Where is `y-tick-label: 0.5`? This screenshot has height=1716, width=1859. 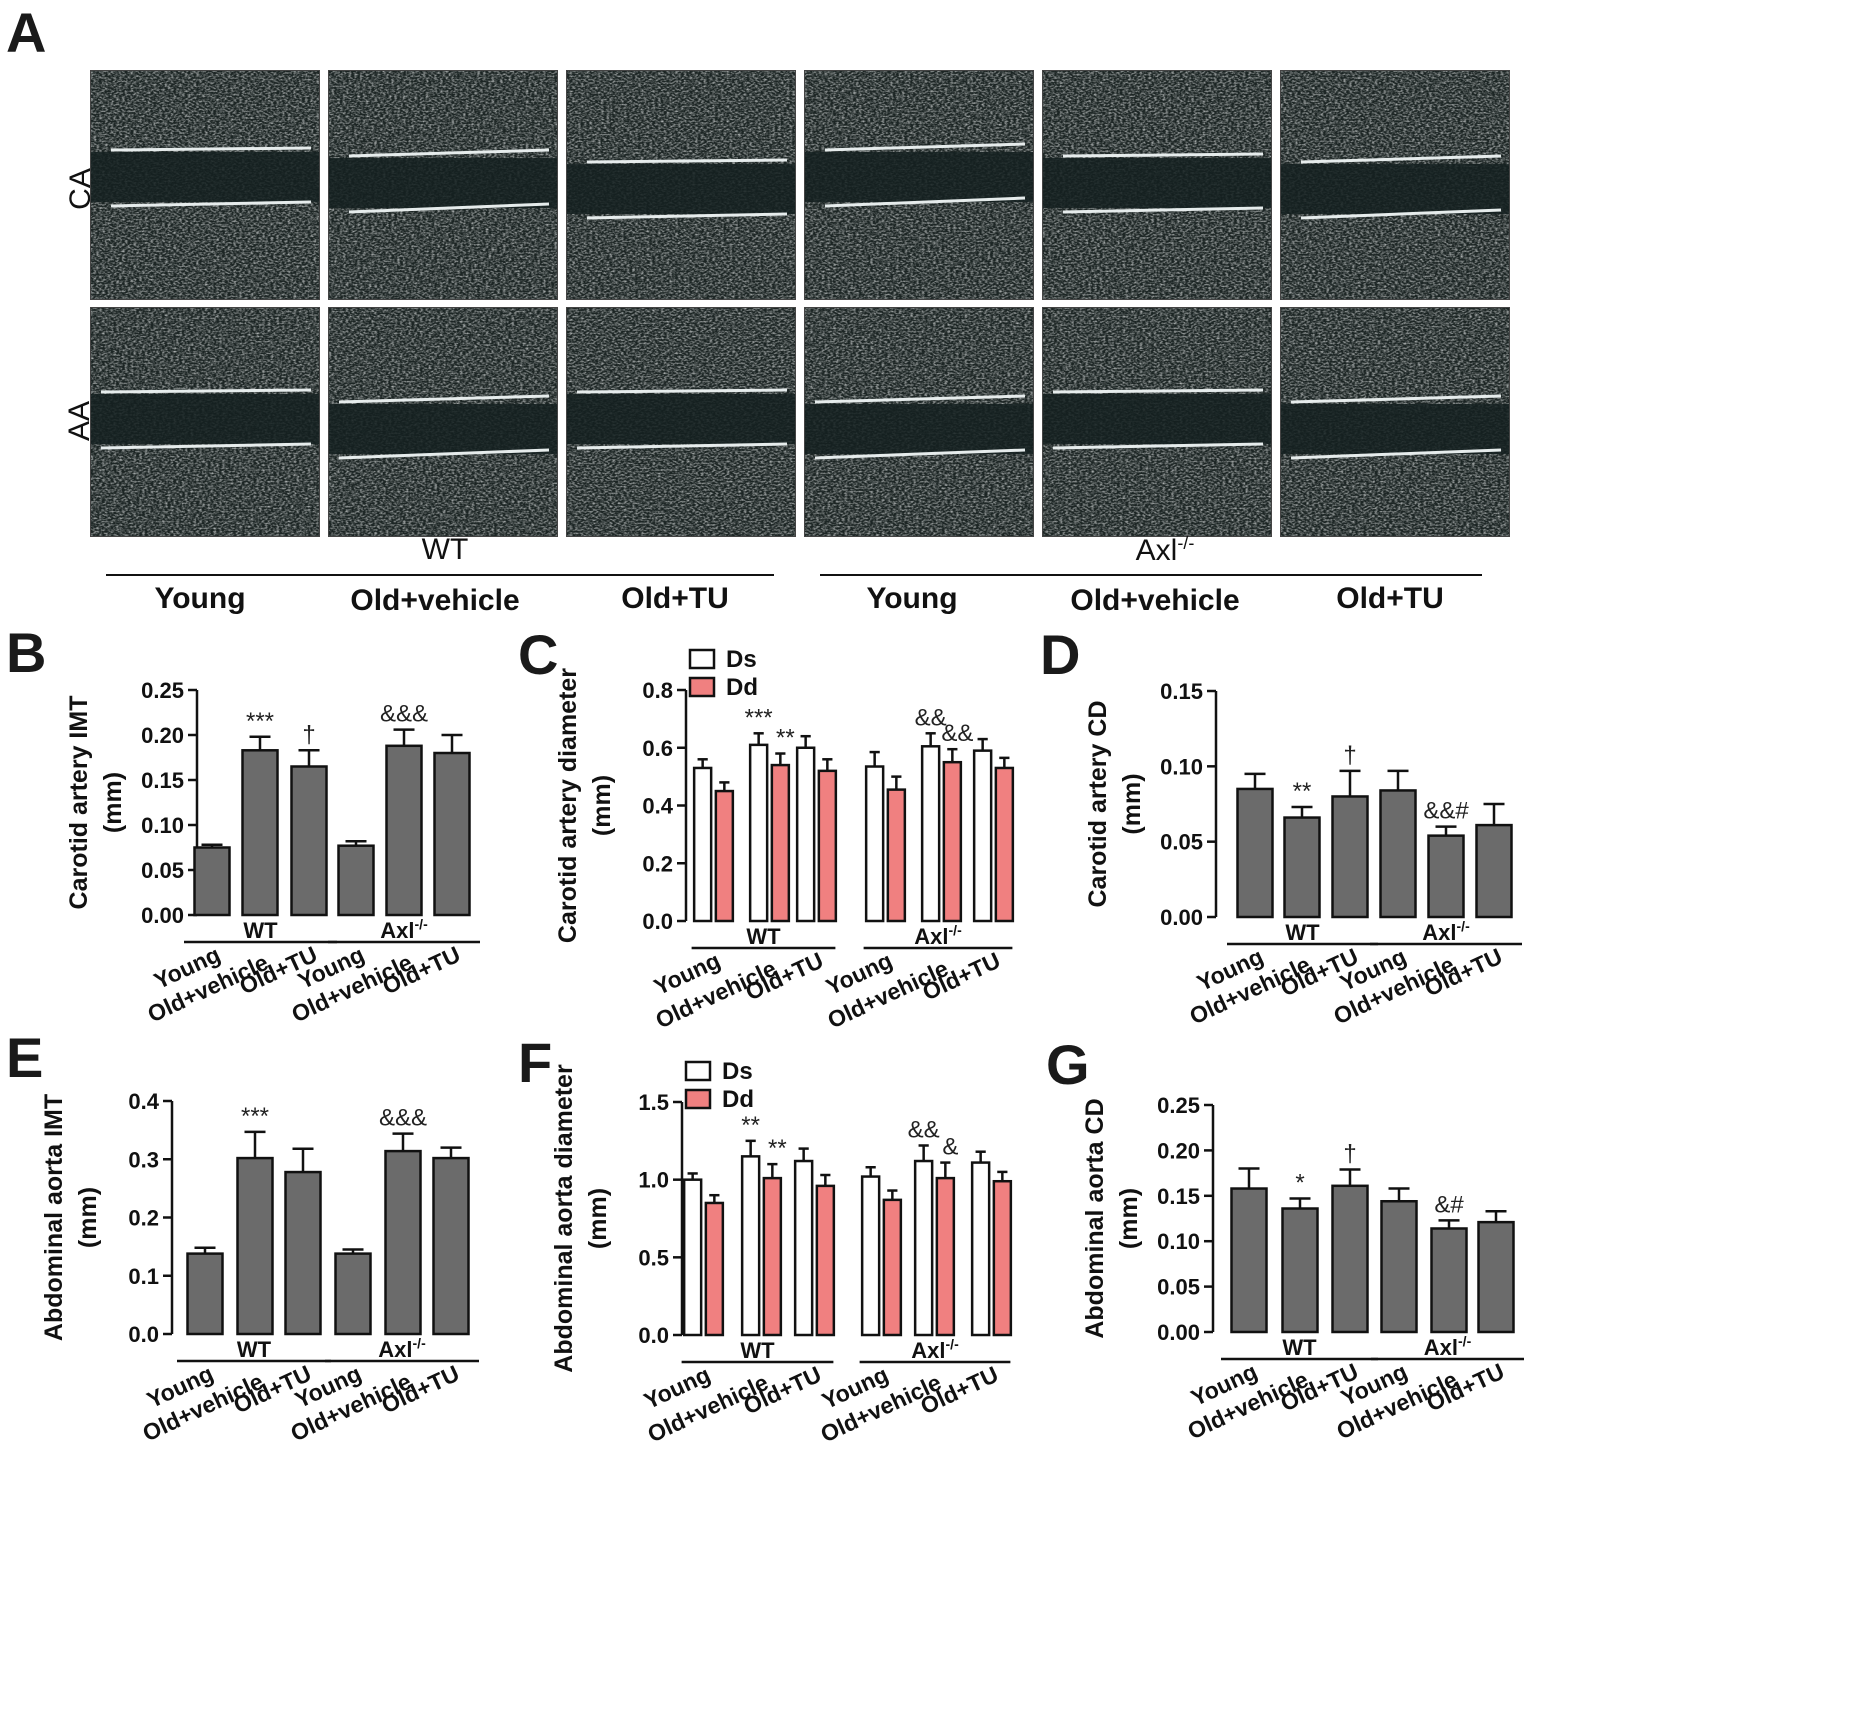 y-tick-label: 0.5 is located at coordinates (653, 1257).